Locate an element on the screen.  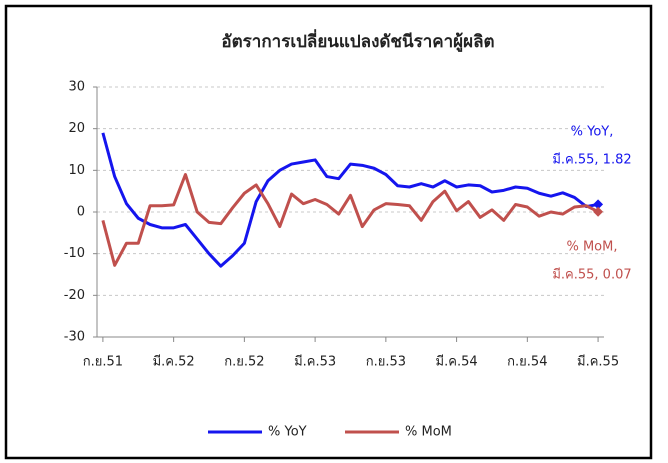
y-tick-label: 10 is located at coordinates (76, 170).